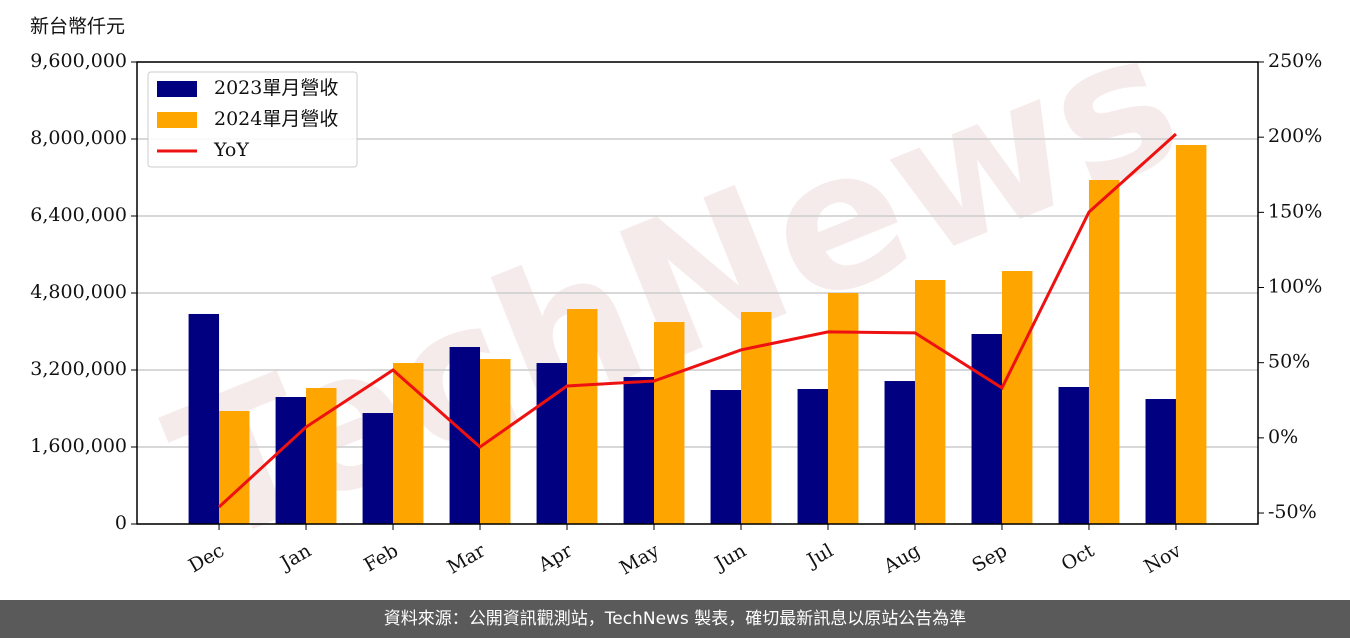  I want to click on x-tick-label: May, so click(639, 559).